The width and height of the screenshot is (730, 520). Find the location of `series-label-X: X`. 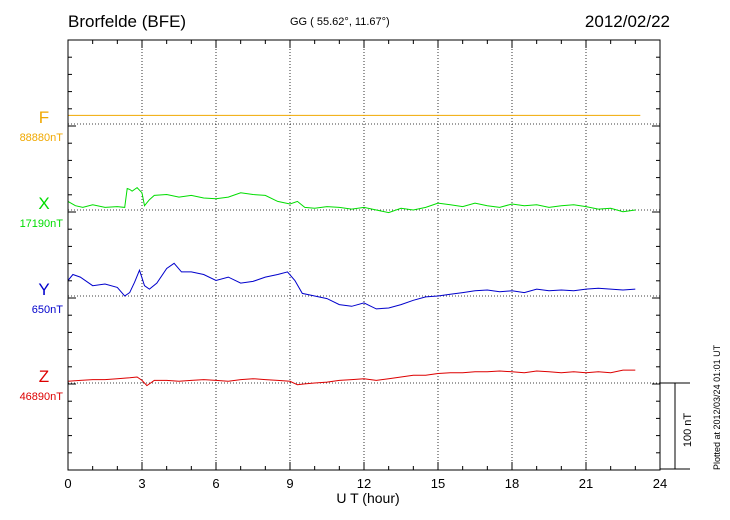

series-label-X: X is located at coordinates (43, 203).